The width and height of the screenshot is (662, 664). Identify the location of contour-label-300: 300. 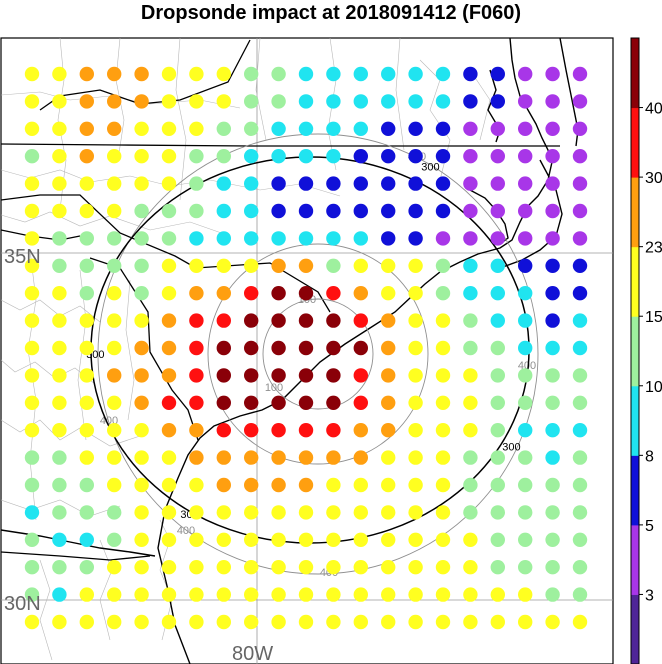
(430, 168).